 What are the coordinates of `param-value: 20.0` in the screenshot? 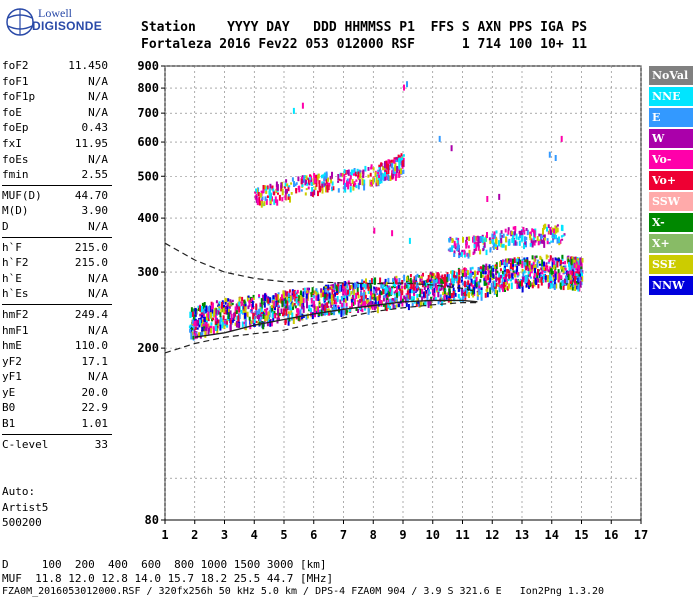 It's located at (95, 392).